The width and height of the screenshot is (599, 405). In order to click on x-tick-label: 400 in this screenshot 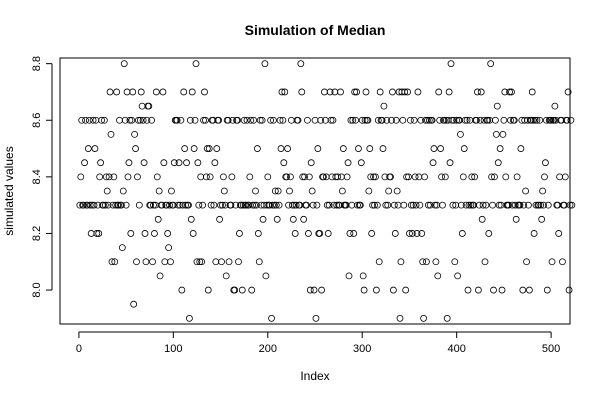, I will do `click(456, 349)`.